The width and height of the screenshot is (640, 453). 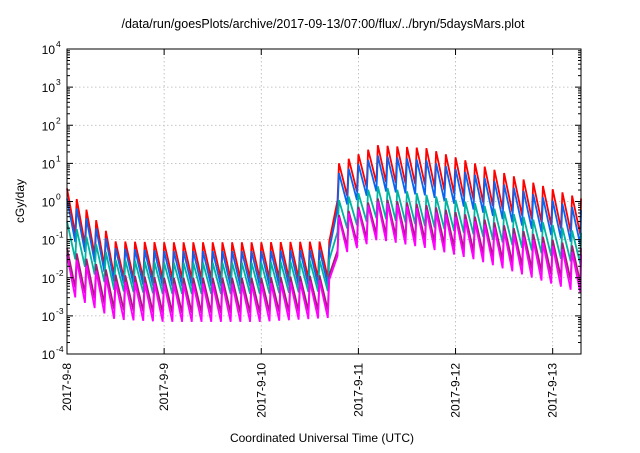 I want to click on x-axis-label: Coordinated Universal Time (UTC), so click(x=322, y=438).